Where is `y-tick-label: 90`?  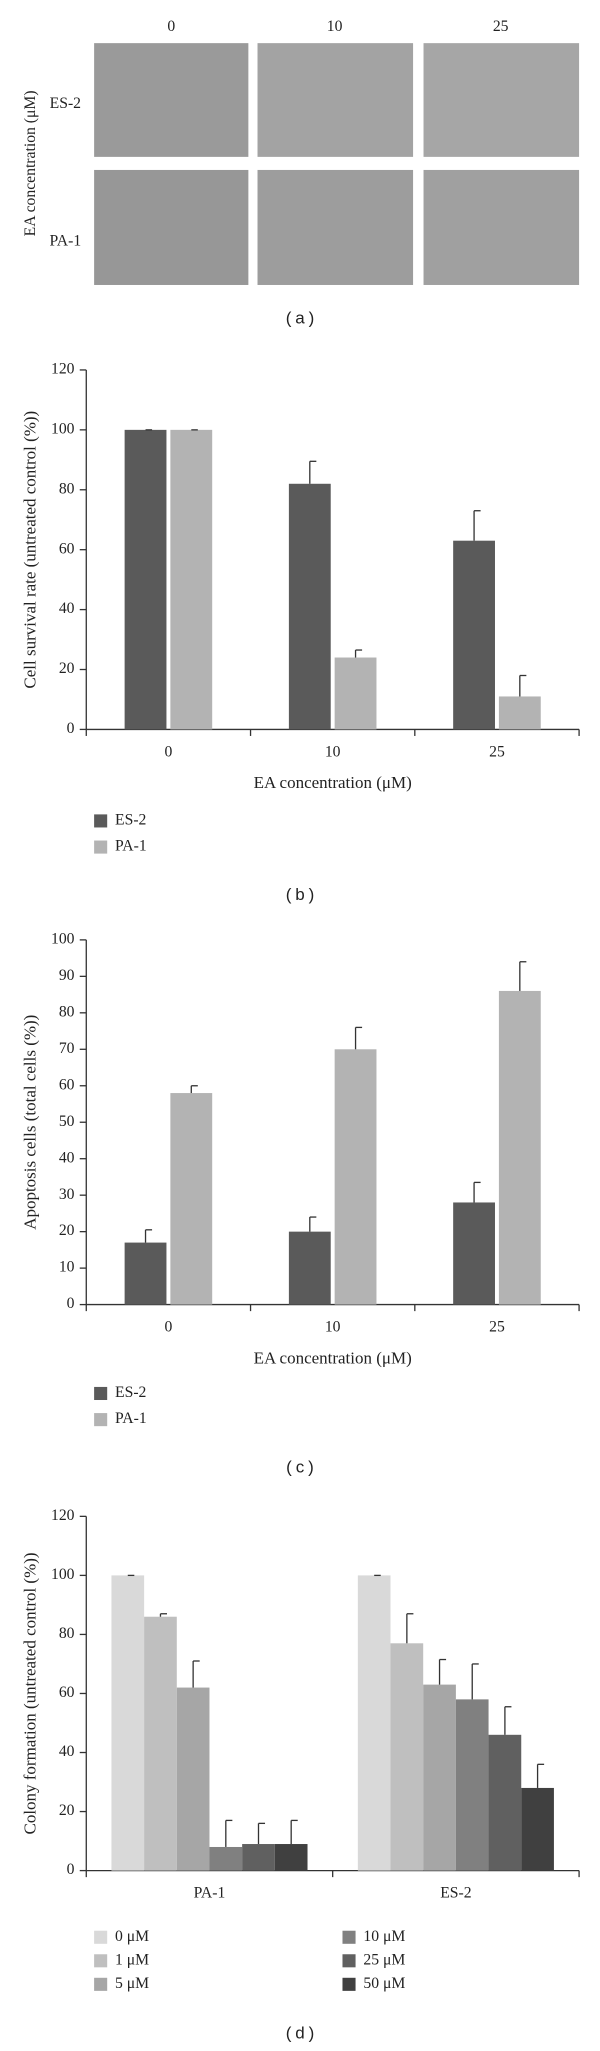 y-tick-label: 90 is located at coordinates (67, 975).